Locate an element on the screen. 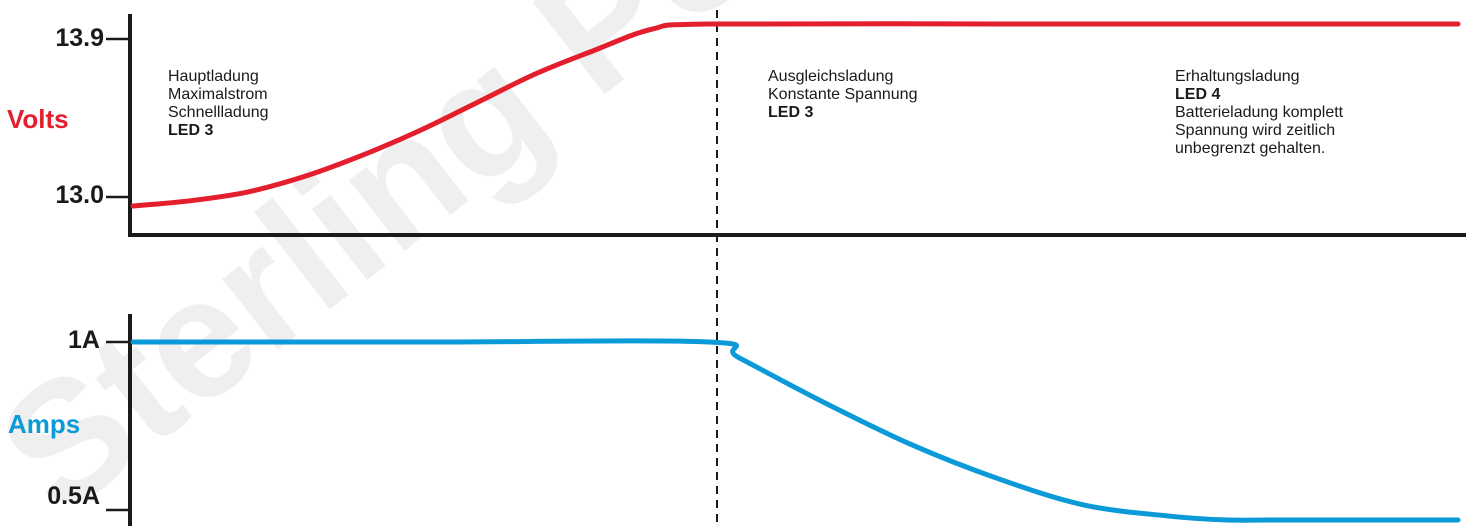 The image size is (1474, 531). volts-tick-label-high: 13.9 is located at coordinates (79, 38).